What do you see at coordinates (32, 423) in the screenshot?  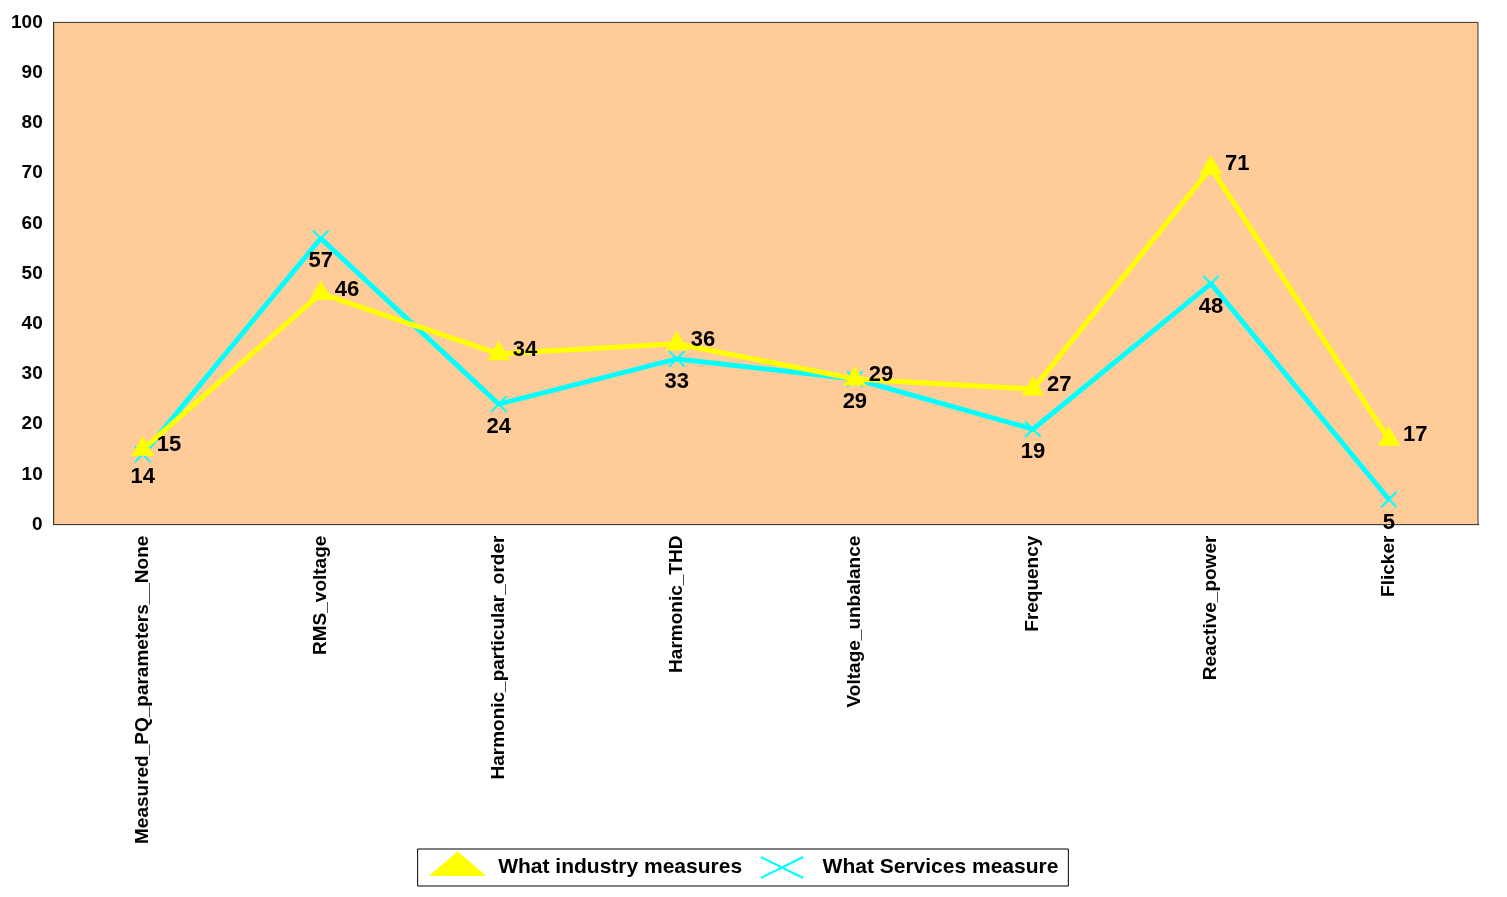 I see `y-tick-label: 20` at bounding box center [32, 423].